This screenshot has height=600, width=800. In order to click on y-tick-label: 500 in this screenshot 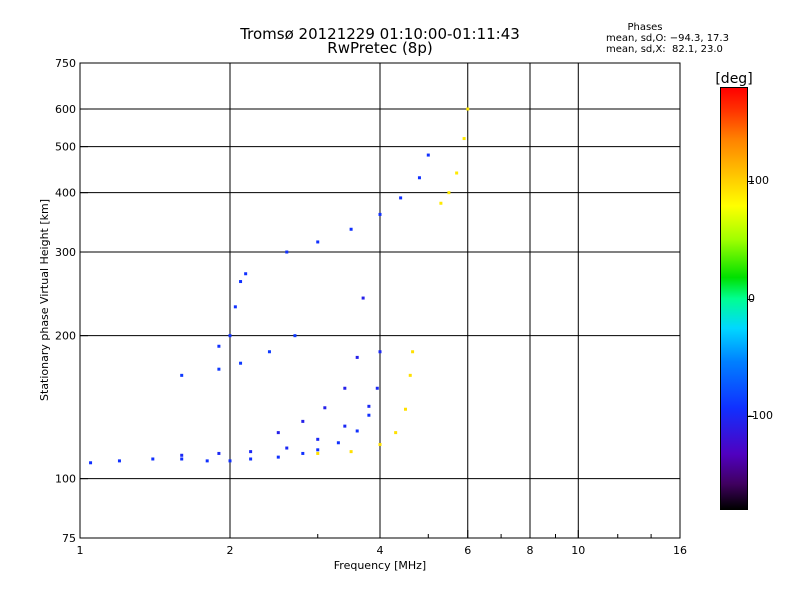, I will do `click(65, 147)`.